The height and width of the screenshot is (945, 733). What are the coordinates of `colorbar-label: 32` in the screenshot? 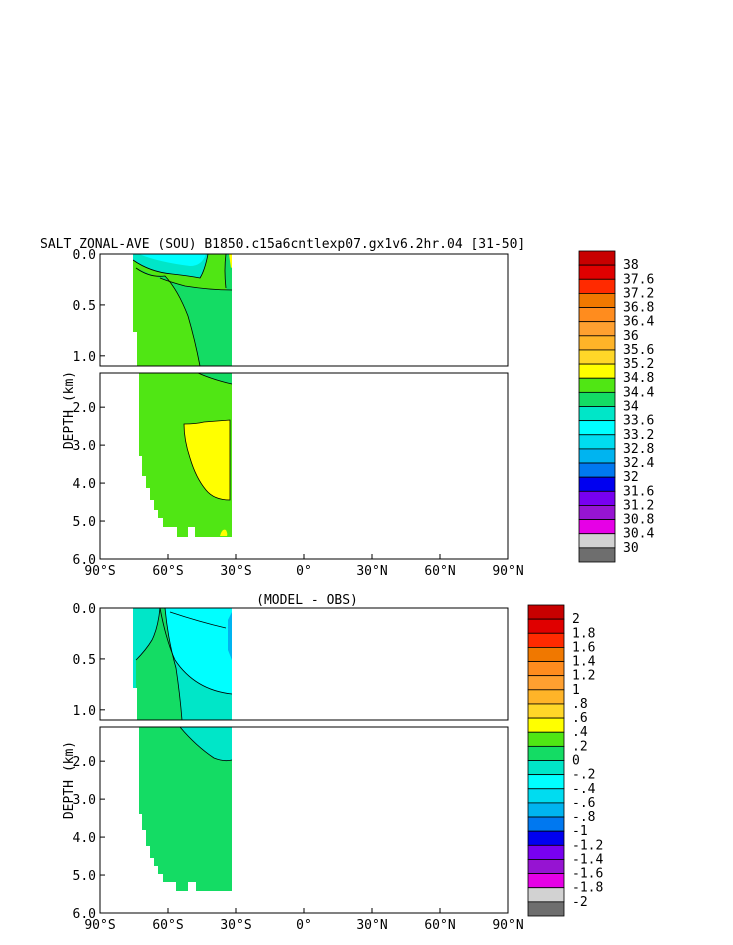 It's located at (631, 477).